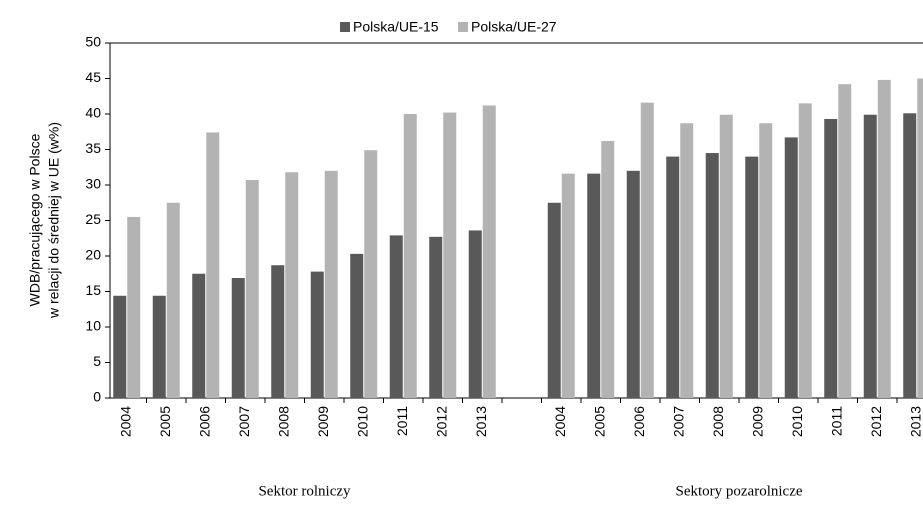 Image resolution: width=923 pixels, height=523 pixels. What do you see at coordinates (93, 290) in the screenshot?
I see `y-tick-label: 15` at bounding box center [93, 290].